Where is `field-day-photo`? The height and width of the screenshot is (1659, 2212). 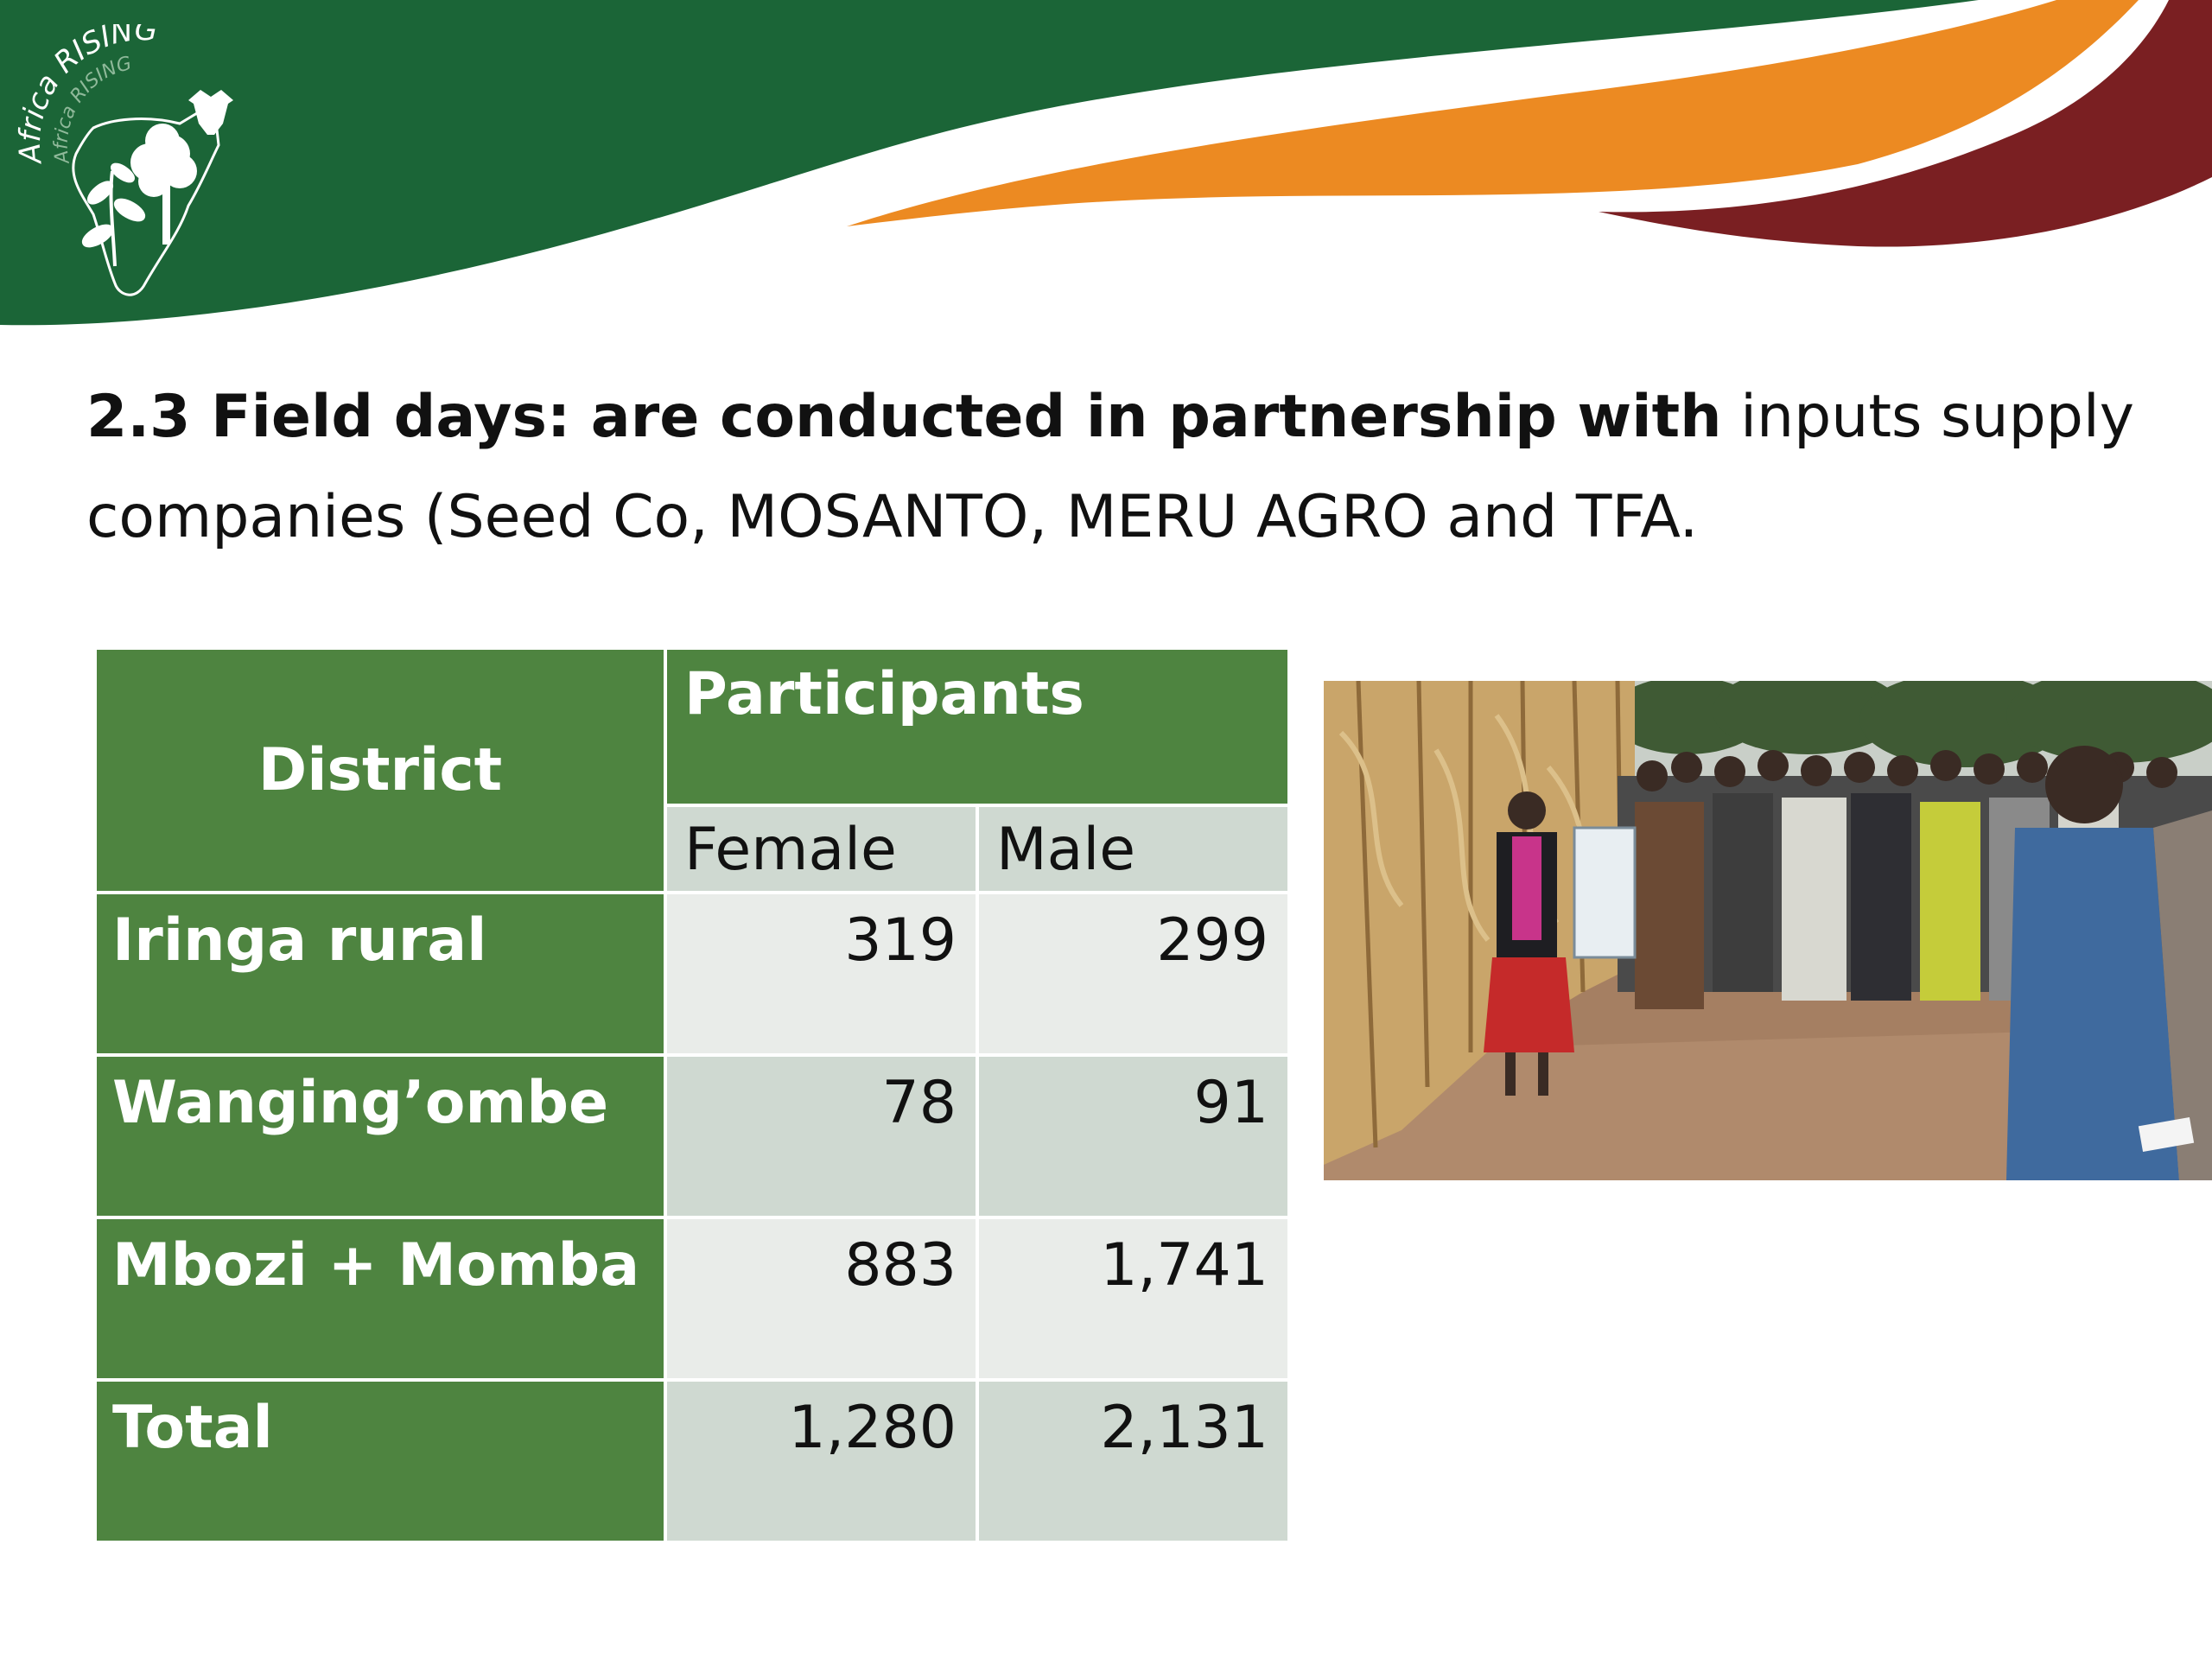 field-day-photo is located at coordinates (1768, 930).